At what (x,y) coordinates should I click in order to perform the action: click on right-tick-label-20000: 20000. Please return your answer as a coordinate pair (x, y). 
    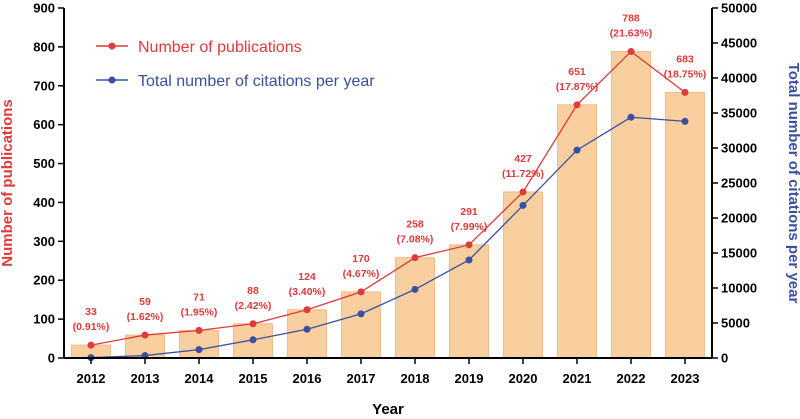
    Looking at the image, I should click on (739, 218).